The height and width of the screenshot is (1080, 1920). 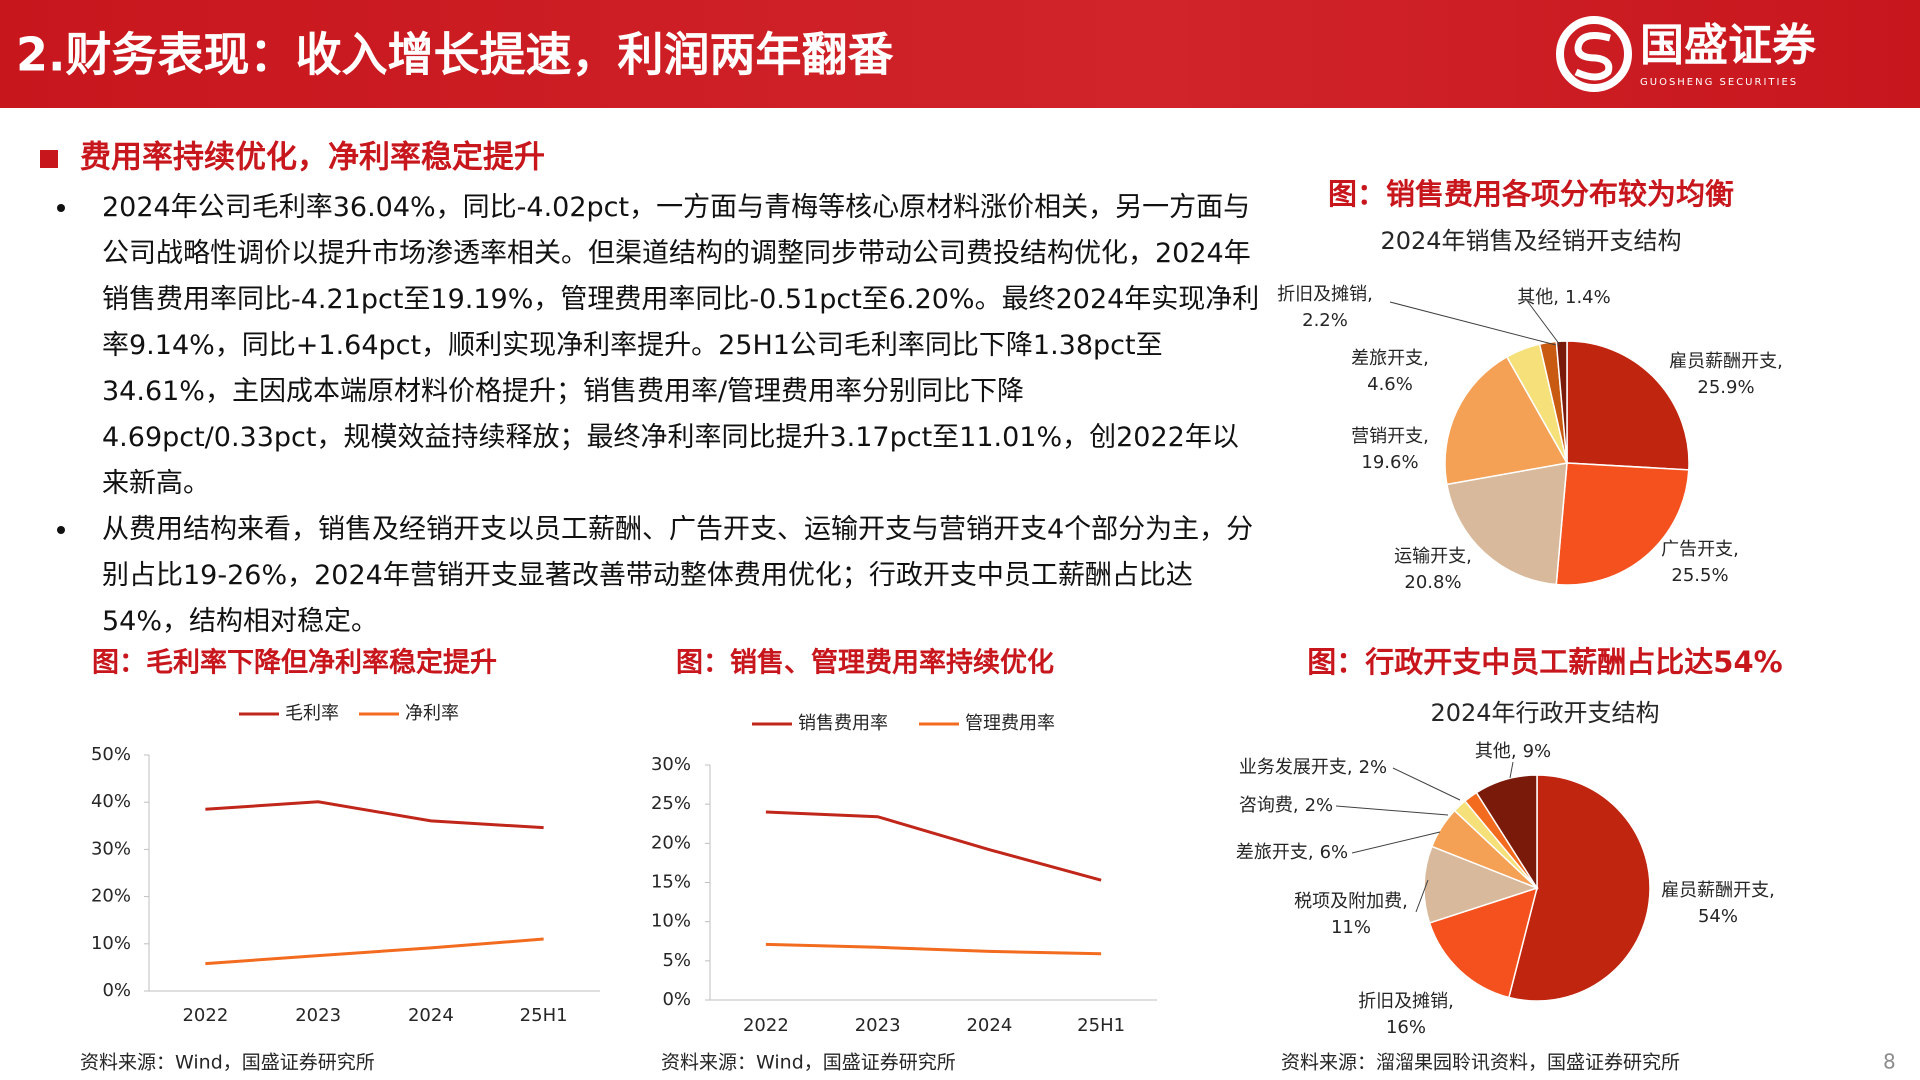 I want to click on pie-label-value: 54%, so click(x=1718, y=916).